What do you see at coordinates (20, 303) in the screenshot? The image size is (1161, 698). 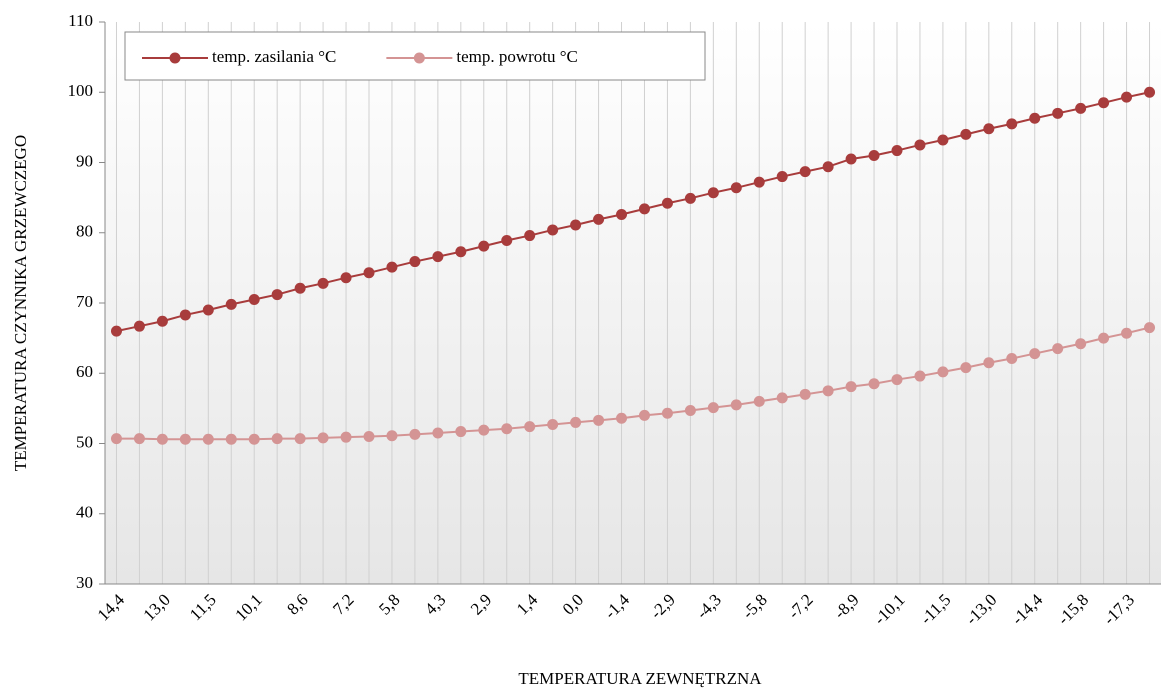 I see `y-axis-title: TEMPERATURA CZYNNIKA GRZEWCZEGO` at bounding box center [20, 303].